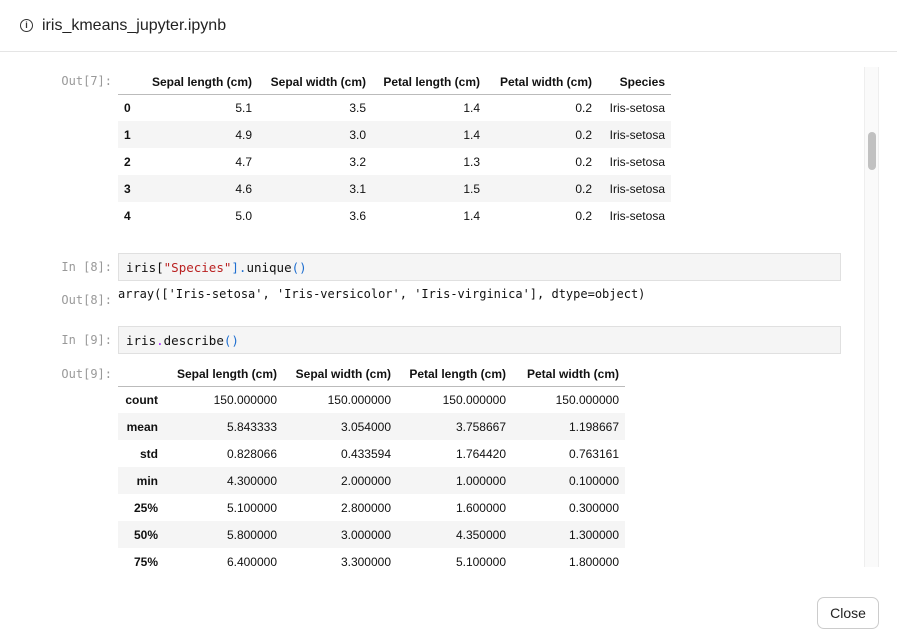 Image resolution: width=897 pixels, height=643 pixels. What do you see at coordinates (141, 534) in the screenshot?
I see `row-index: 50%` at bounding box center [141, 534].